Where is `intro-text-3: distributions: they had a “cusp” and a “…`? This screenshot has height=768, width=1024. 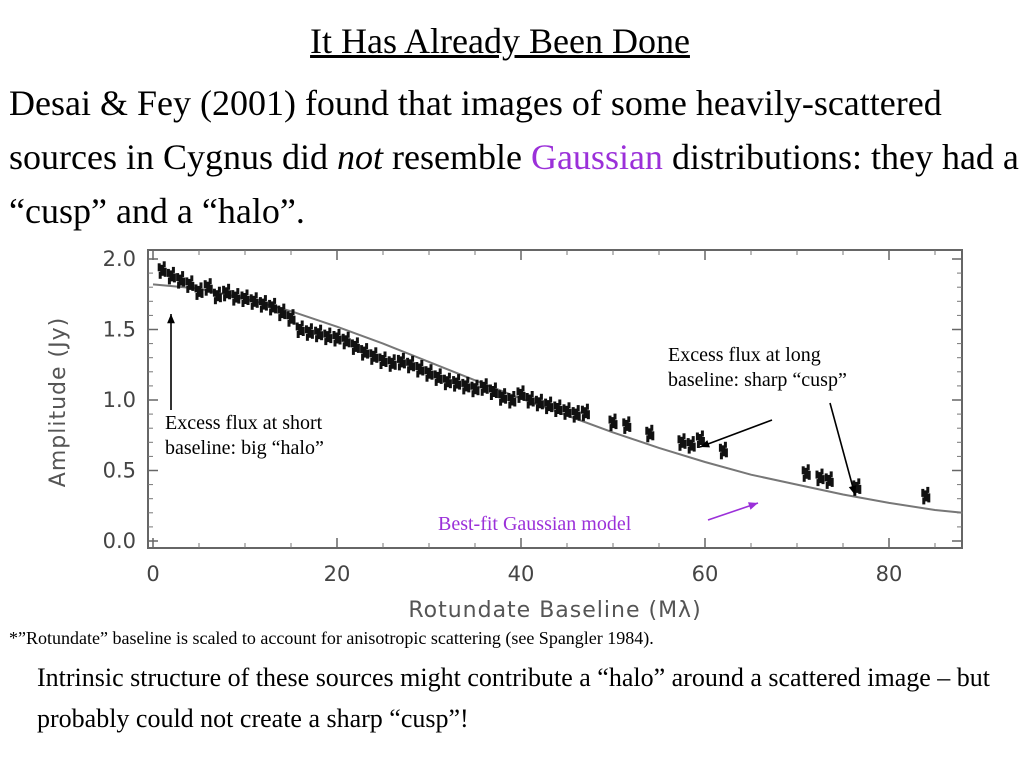
intro-text-3: distributions: they had a “cusp” and a “… is located at coordinates (514, 184).